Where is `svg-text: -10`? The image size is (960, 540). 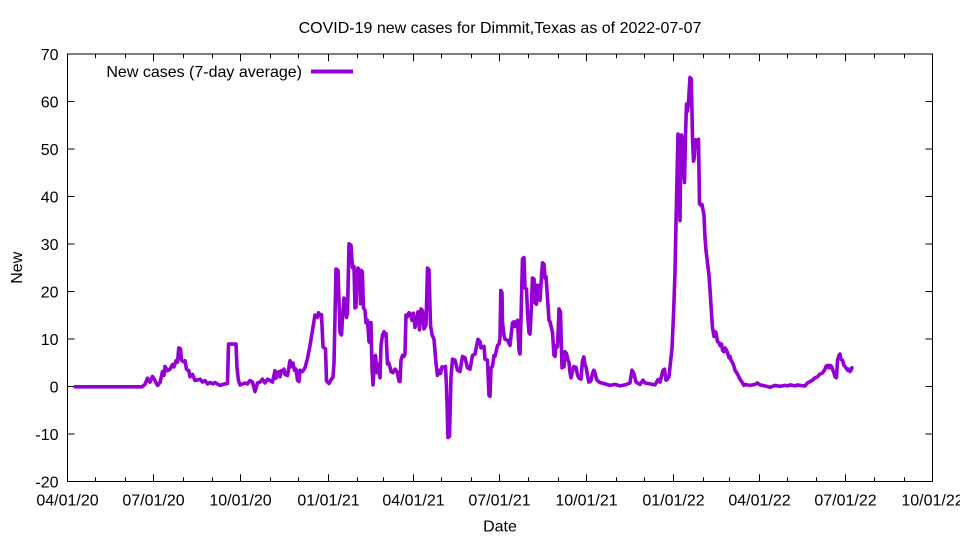
svg-text: -10 is located at coordinates (46, 435).